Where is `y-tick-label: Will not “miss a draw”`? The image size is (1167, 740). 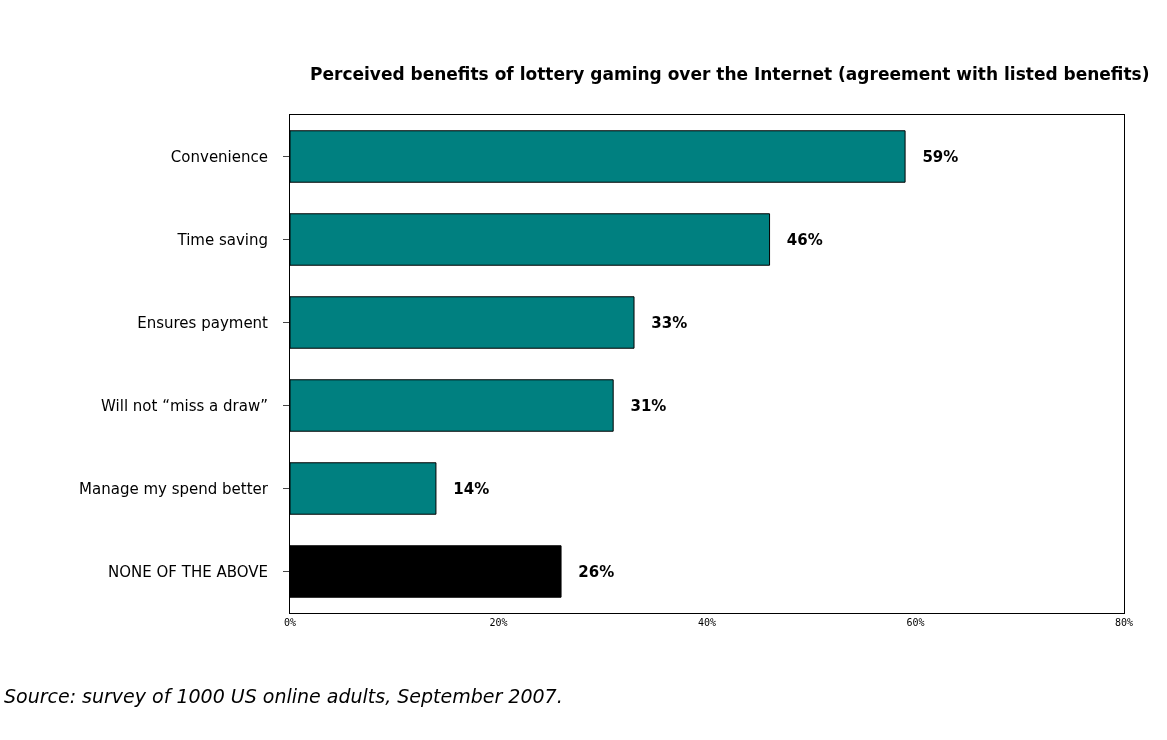 y-tick-label: Will not “miss a draw” is located at coordinates (184, 405).